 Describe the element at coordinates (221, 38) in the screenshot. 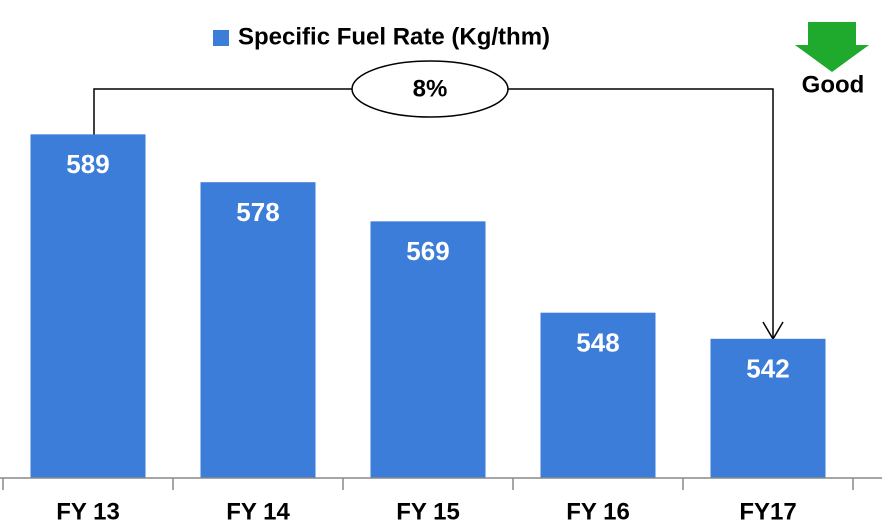

I see `legend-swatch` at that location.